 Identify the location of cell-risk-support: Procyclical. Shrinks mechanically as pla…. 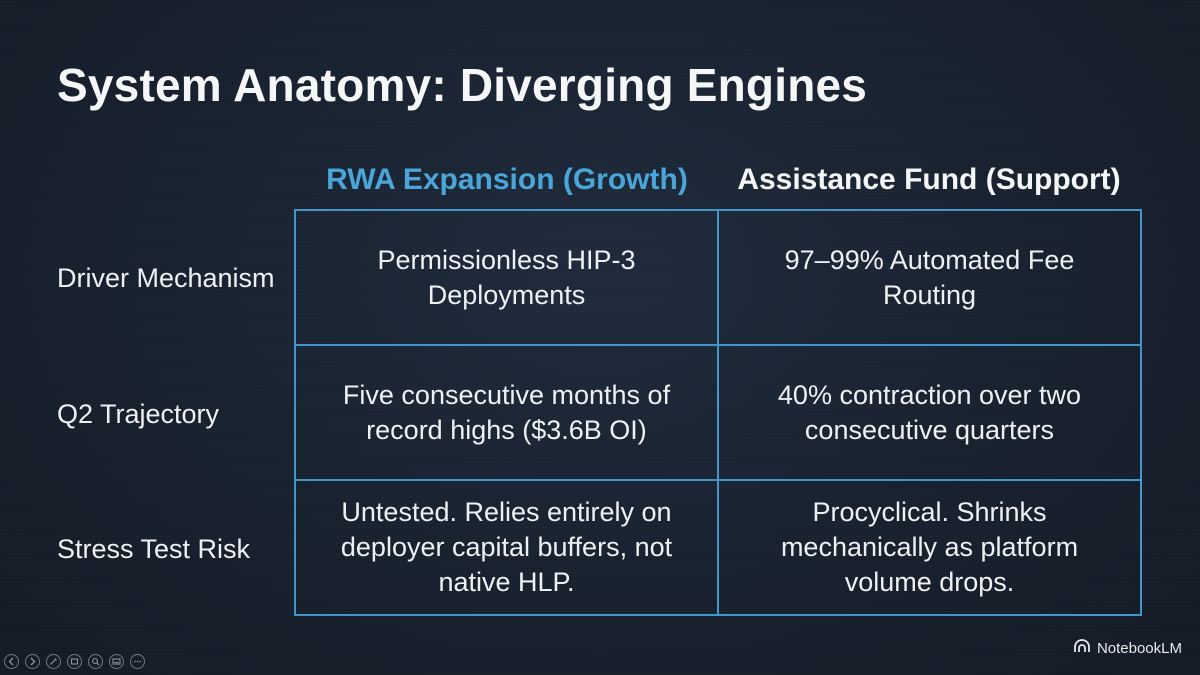
(929, 547).